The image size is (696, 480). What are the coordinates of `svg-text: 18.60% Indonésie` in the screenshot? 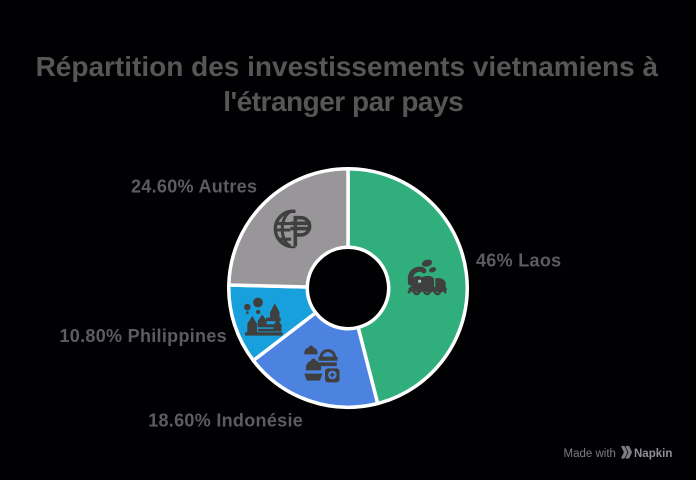 It's located at (225, 421).